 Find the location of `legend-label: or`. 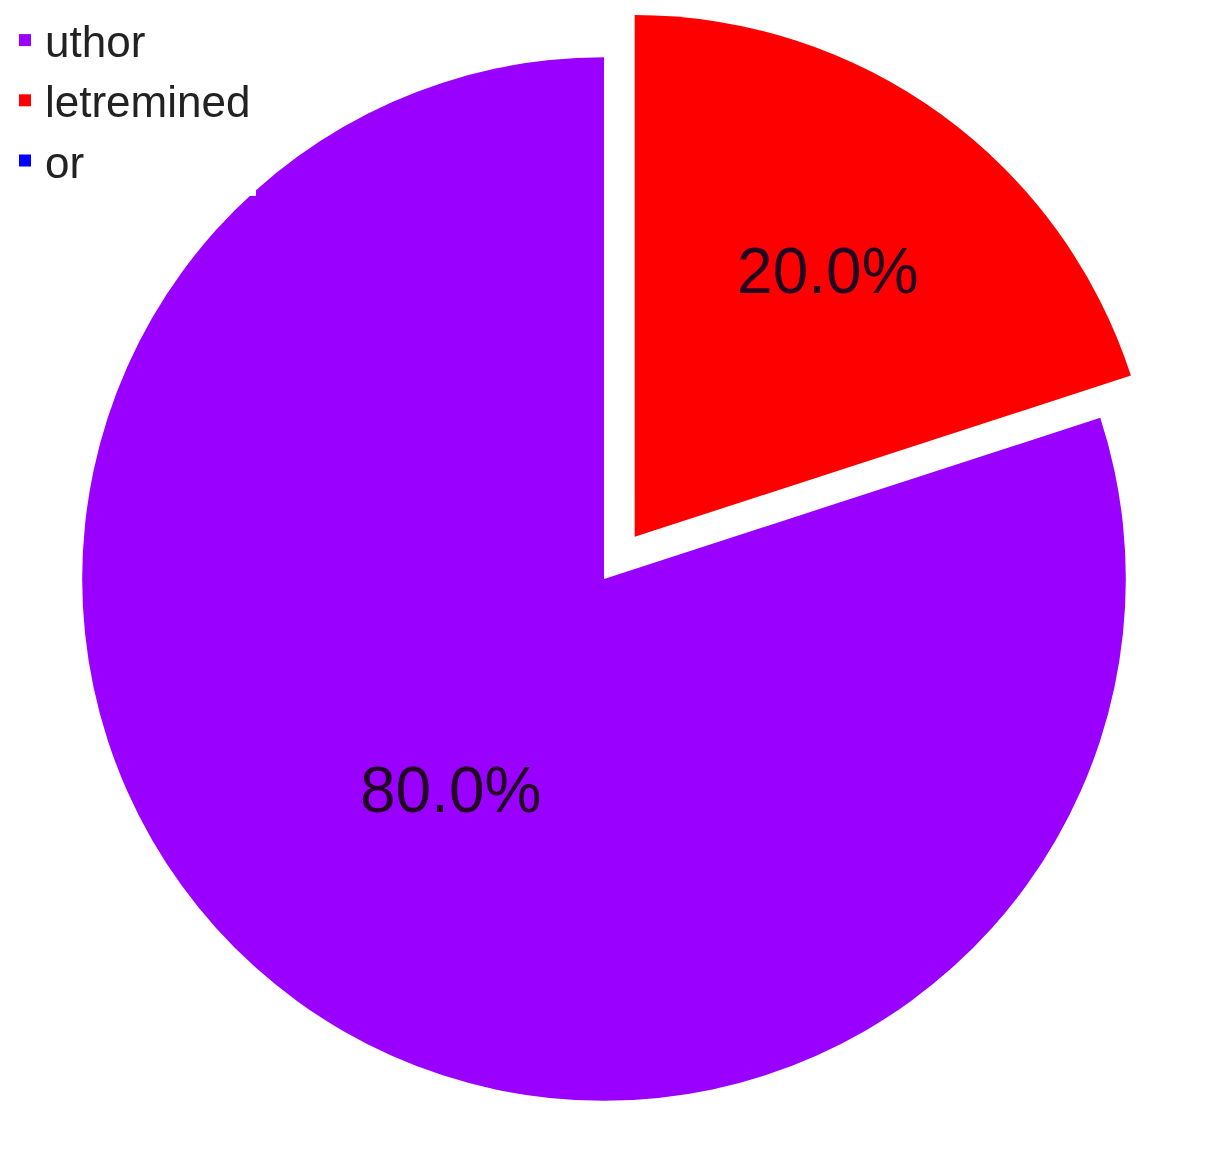

legend-label: or is located at coordinates (65, 162).